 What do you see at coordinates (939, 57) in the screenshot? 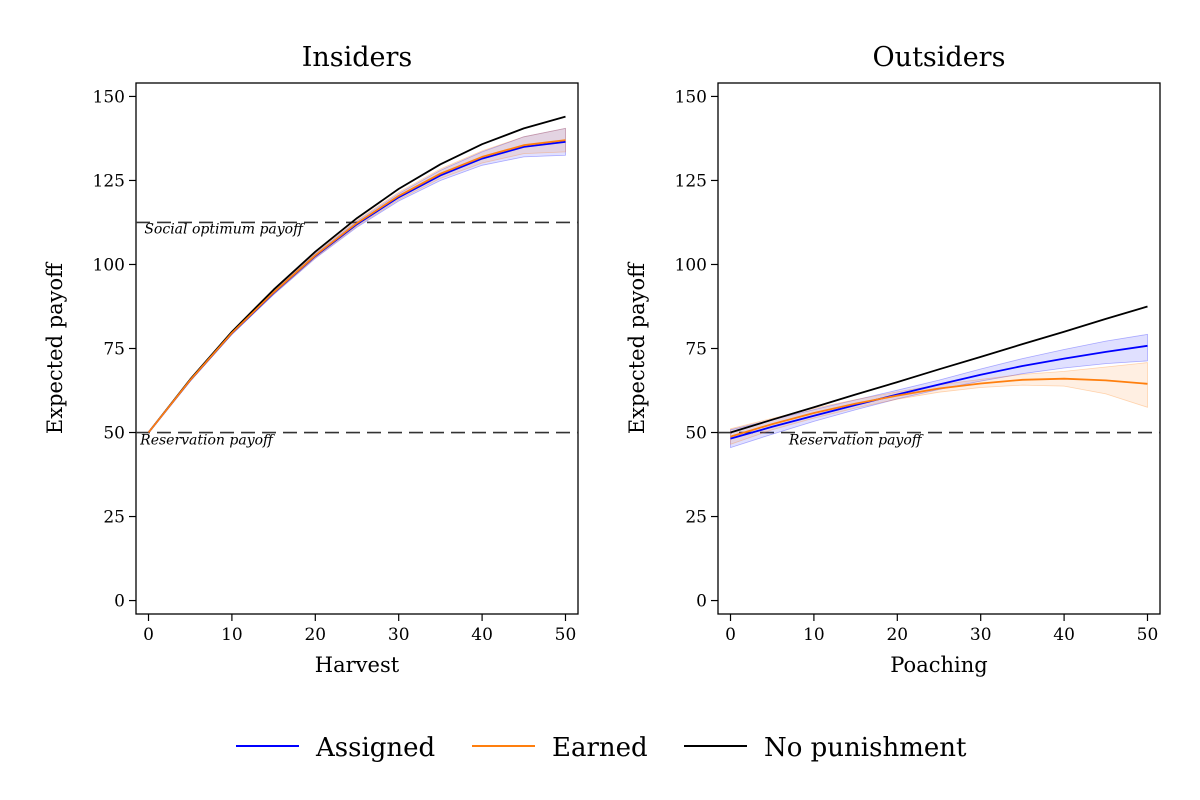
I see `chart-title: Outsiders` at bounding box center [939, 57].